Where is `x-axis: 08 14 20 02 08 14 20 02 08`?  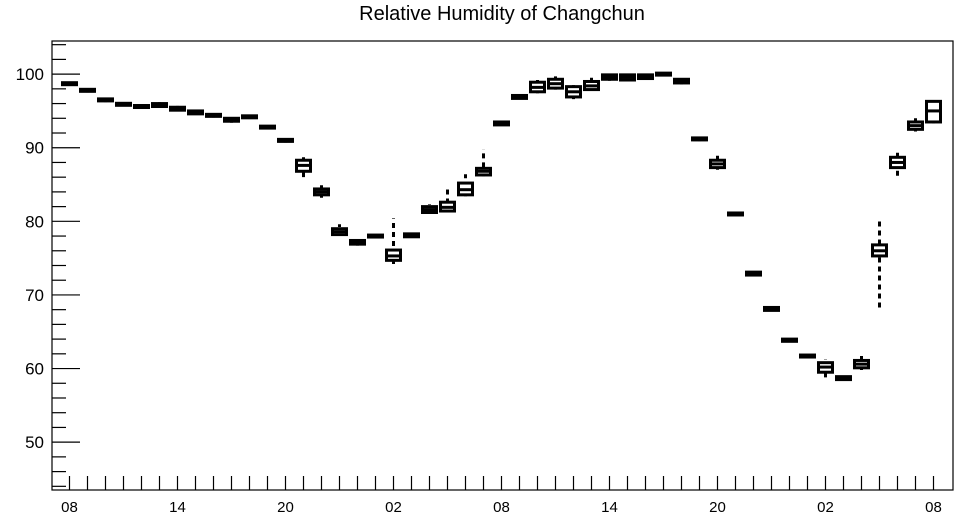 x-axis: 08 14 20 02 08 14 20 02 08 is located at coordinates (501, 496).